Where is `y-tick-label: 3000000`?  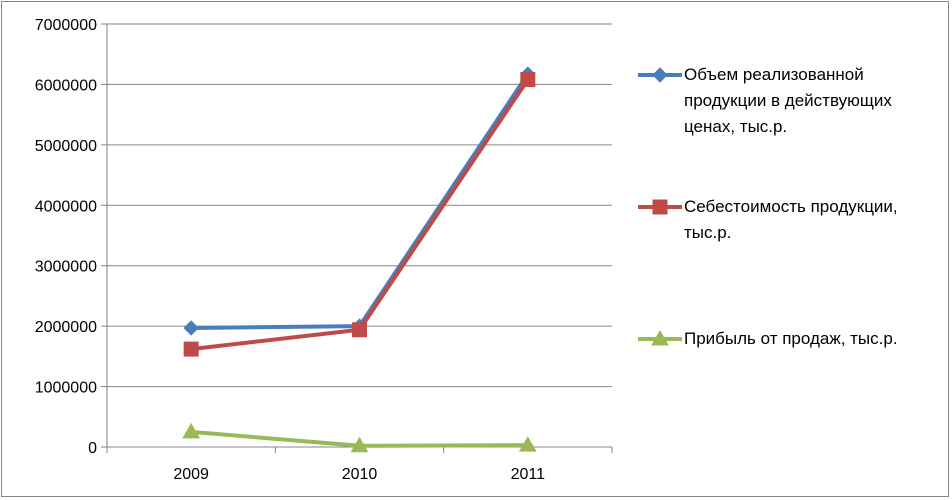
y-tick-label: 3000000 is located at coordinates (66, 267).